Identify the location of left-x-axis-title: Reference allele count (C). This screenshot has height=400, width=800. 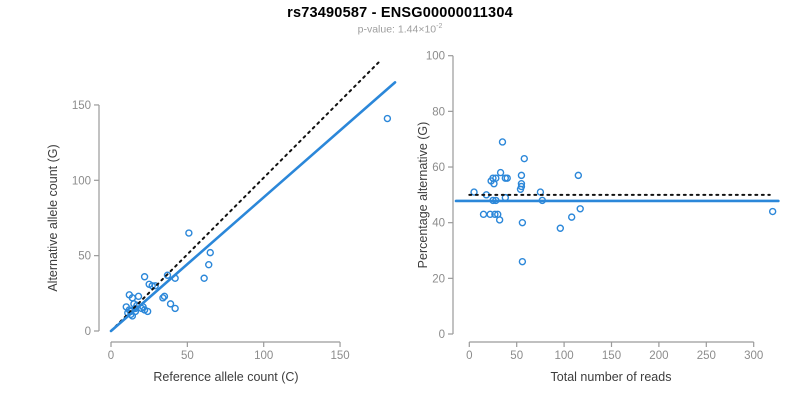
(226, 377).